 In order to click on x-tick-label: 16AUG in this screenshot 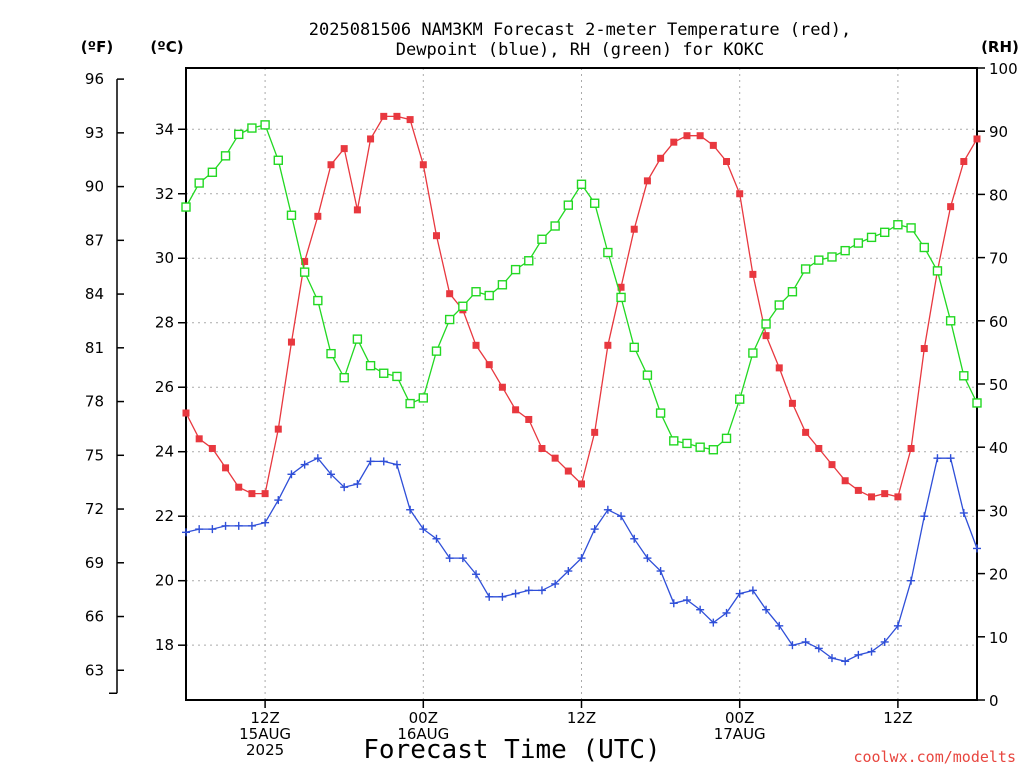, I will do `click(423, 734)`.